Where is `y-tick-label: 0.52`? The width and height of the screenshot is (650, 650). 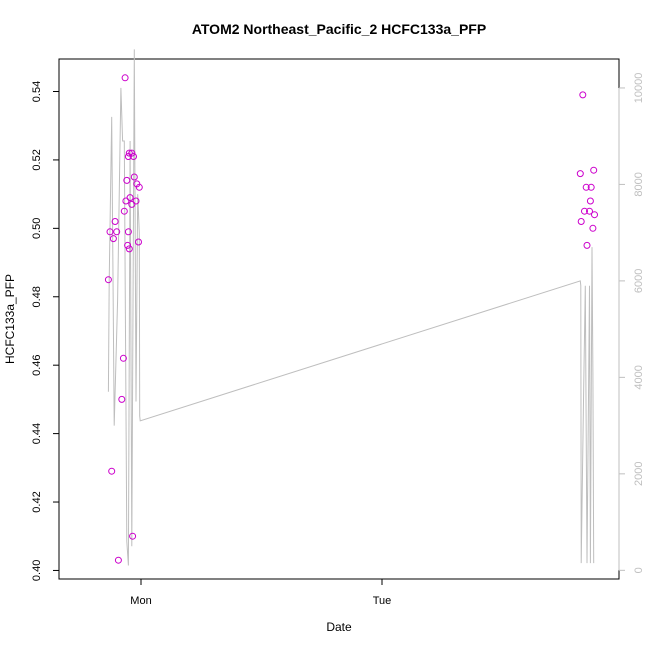 y-tick-label: 0.52 is located at coordinates (37, 159).